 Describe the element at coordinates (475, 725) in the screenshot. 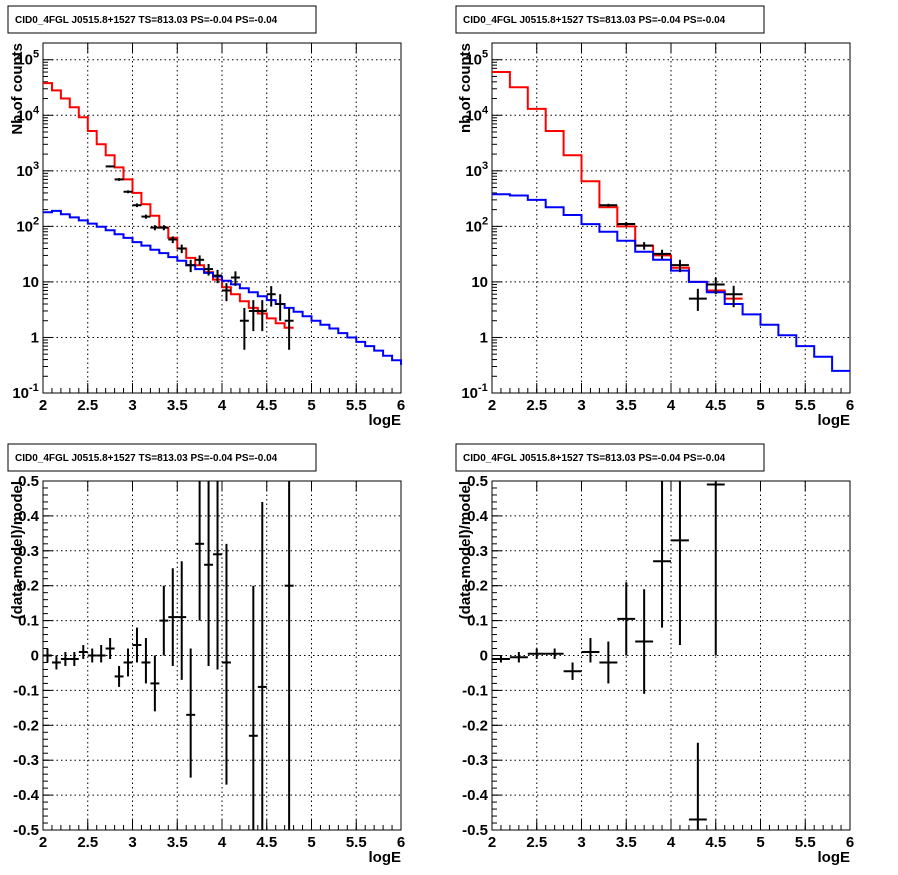

I see `y-tick-label: -0.2` at that location.